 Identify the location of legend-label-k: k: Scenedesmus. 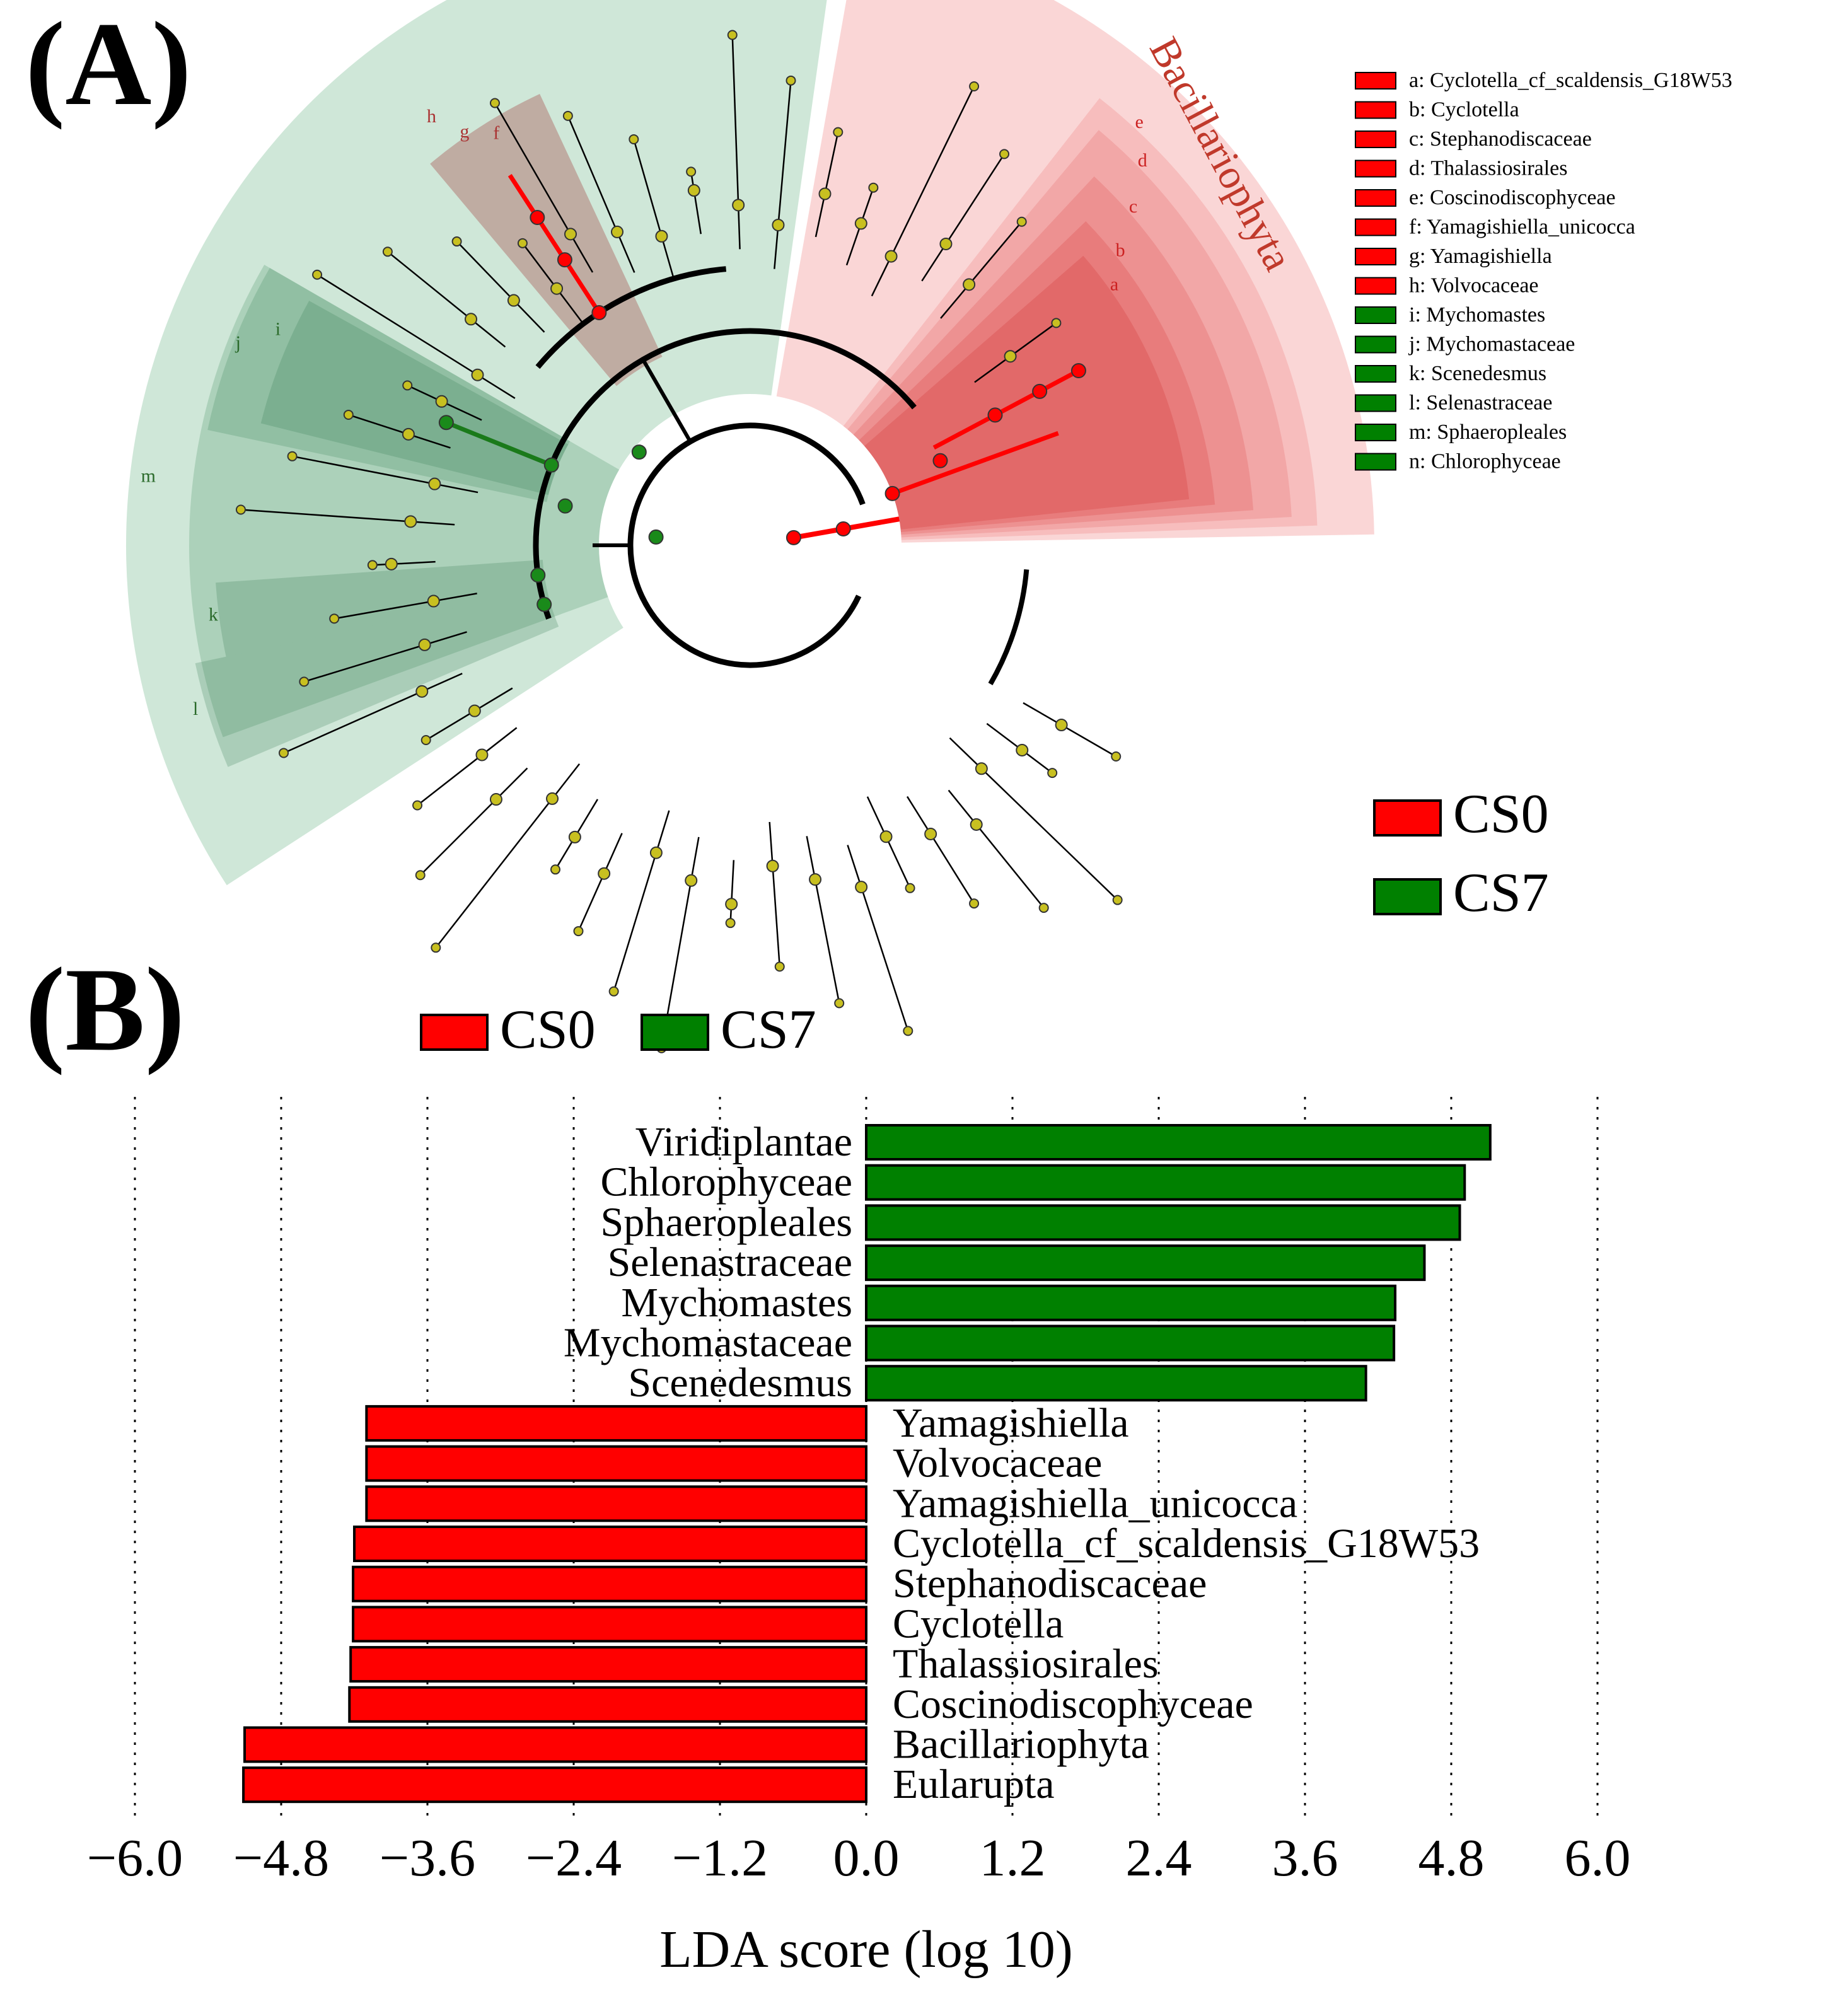
(1477, 373).